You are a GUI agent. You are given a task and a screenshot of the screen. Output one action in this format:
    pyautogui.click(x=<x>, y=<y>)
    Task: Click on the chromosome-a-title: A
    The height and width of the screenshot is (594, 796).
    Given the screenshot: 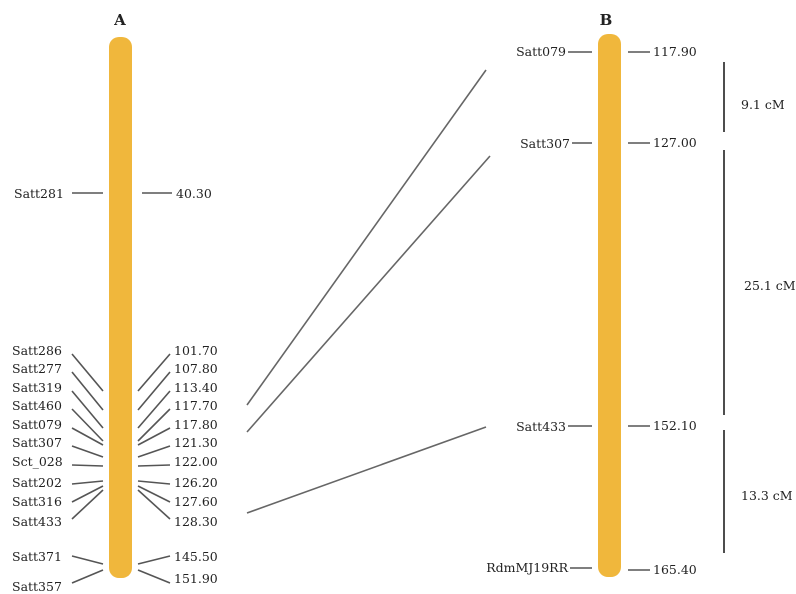 What is the action you would take?
    pyautogui.click(x=119, y=20)
    